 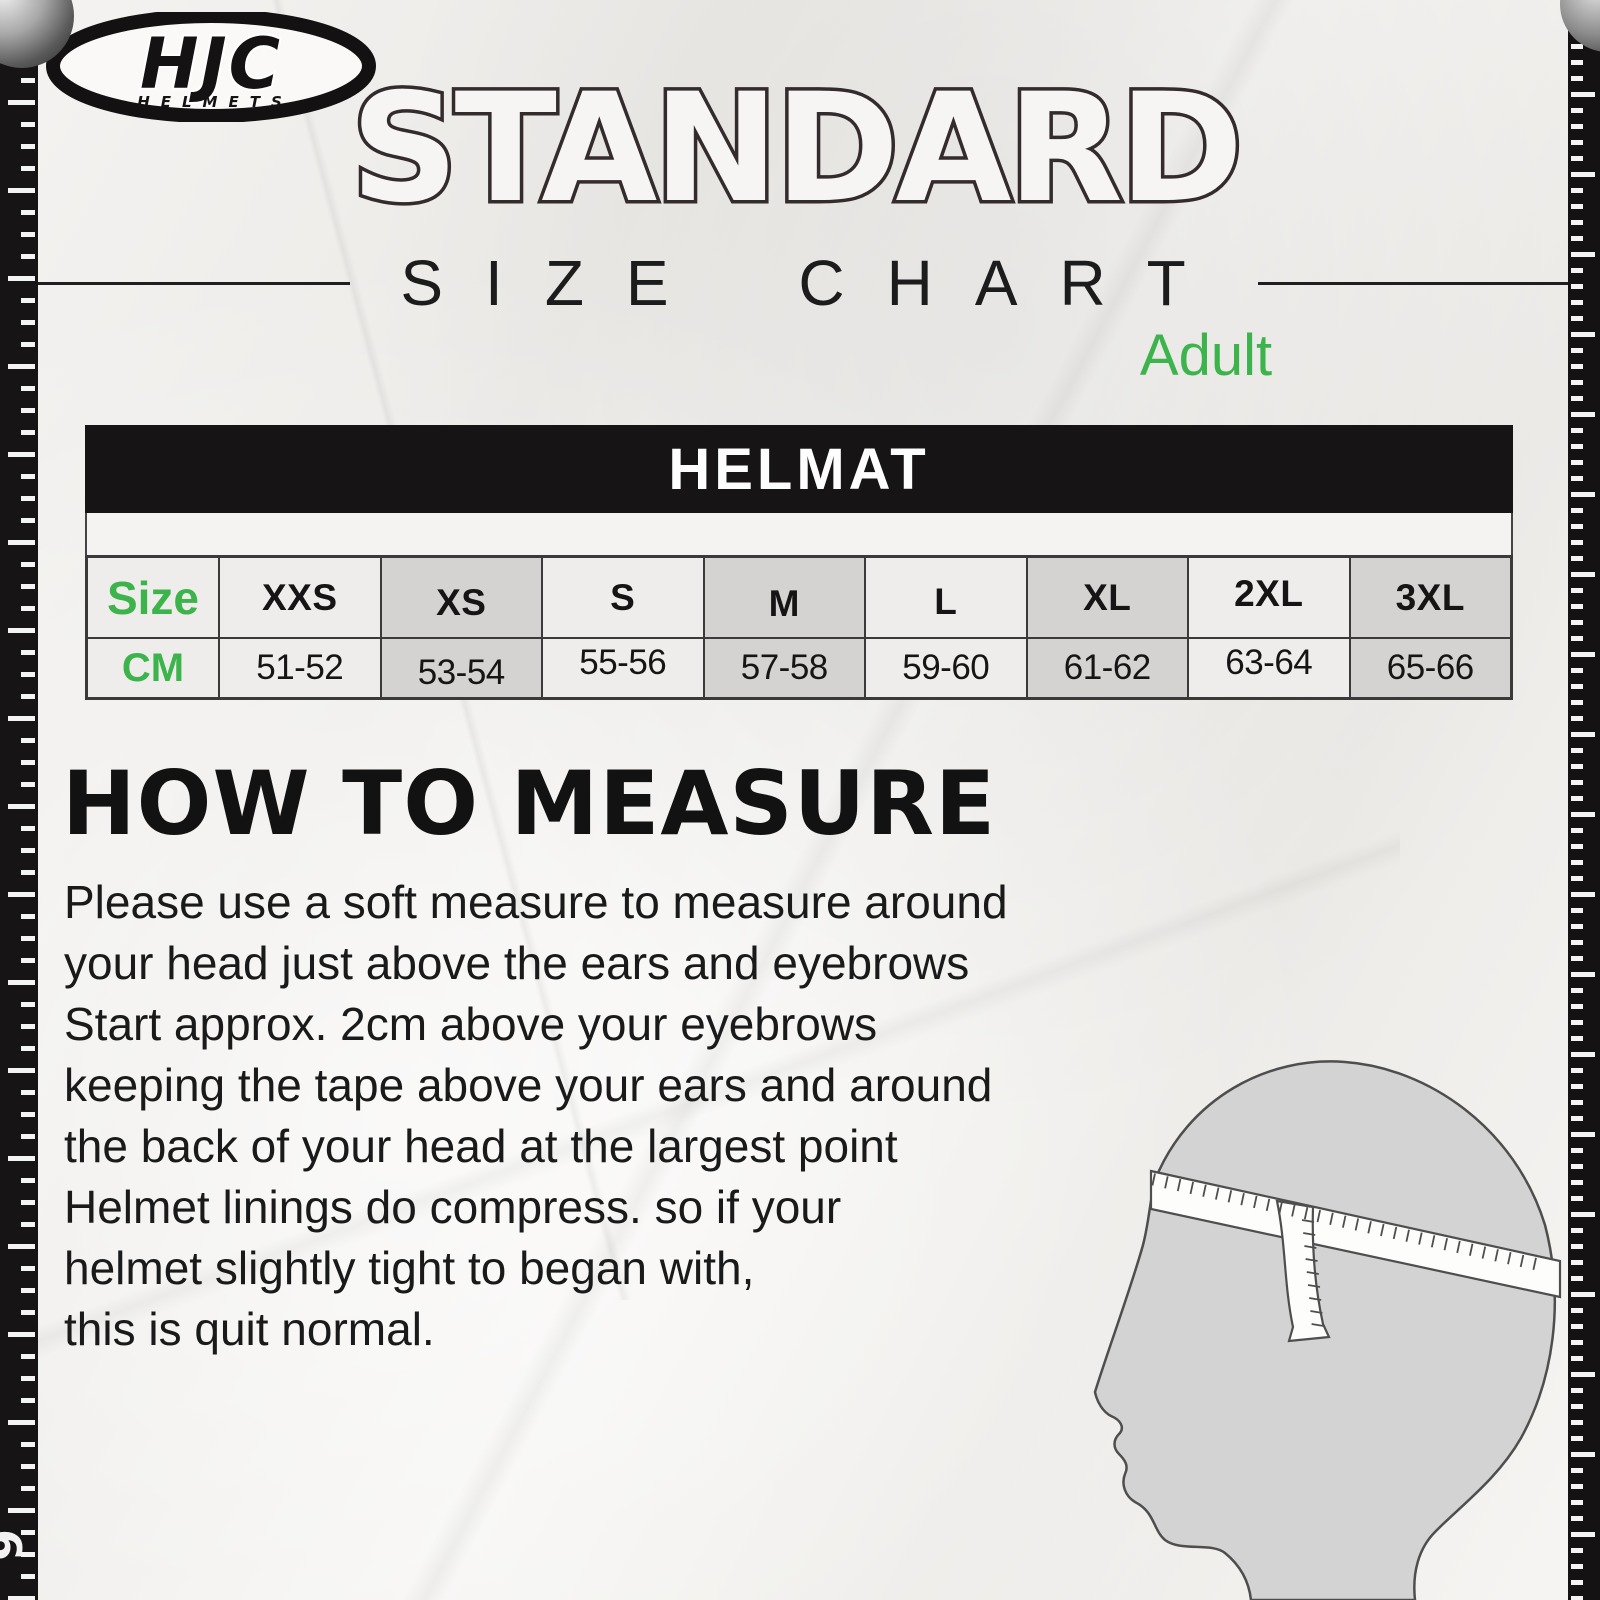 I want to click on title-standard: STANDARD, so click(x=797, y=153).